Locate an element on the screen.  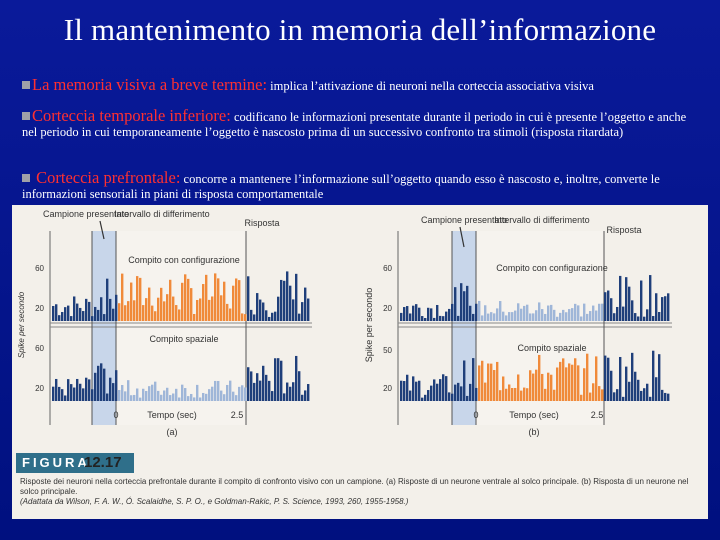
x-tick-0: 0 is located at coordinates (475, 415).